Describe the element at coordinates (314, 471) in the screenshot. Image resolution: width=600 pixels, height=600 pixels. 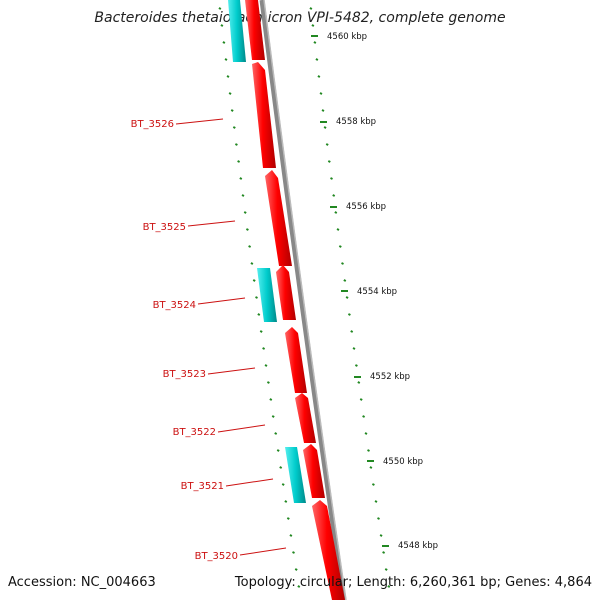
I see `forward-gene-bt3521` at that location.